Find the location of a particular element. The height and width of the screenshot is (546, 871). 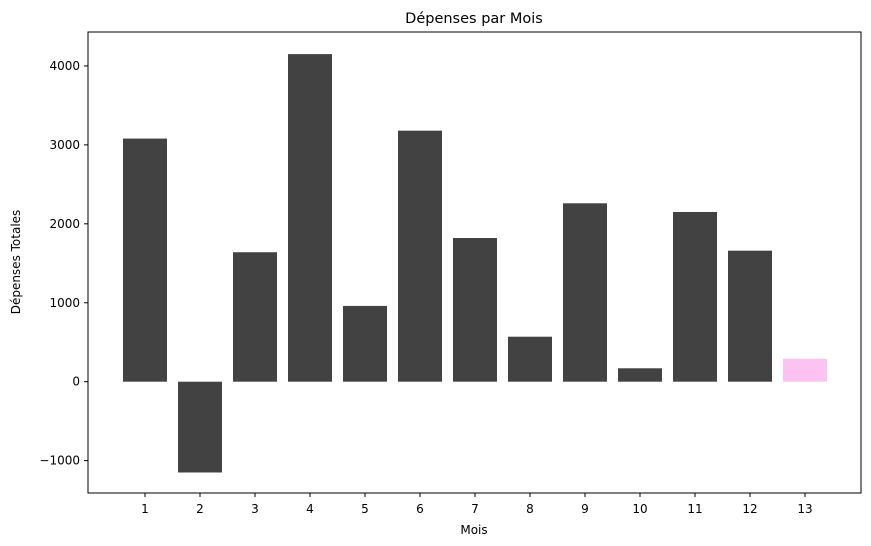

x-tick-label: 9 is located at coordinates (585, 509).